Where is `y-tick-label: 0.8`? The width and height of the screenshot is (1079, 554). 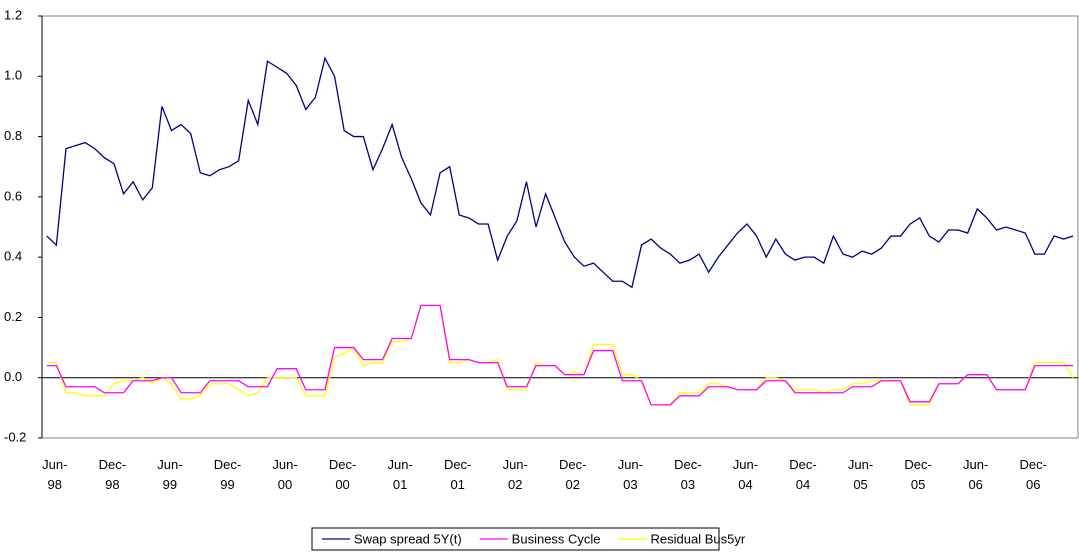 y-tick-label: 0.8 is located at coordinates (13, 135).